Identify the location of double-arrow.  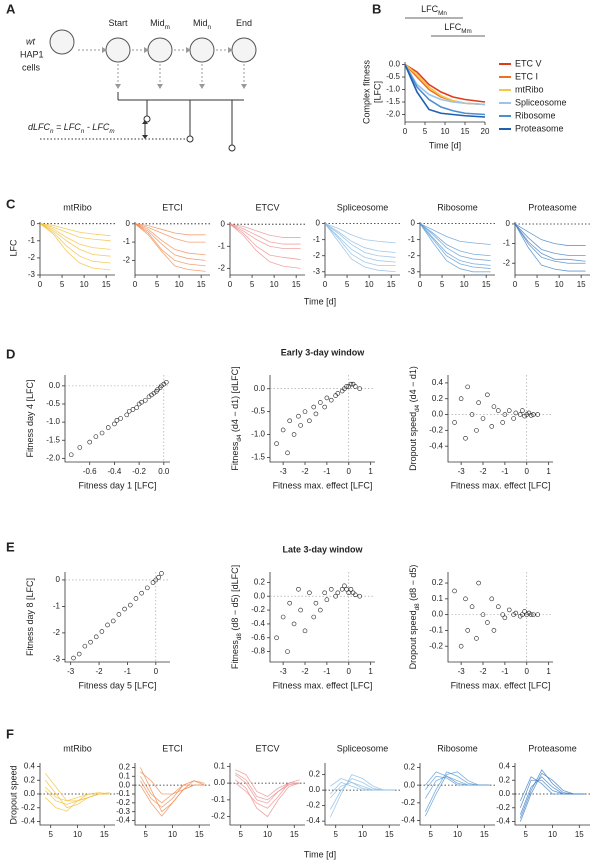
(145, 129).